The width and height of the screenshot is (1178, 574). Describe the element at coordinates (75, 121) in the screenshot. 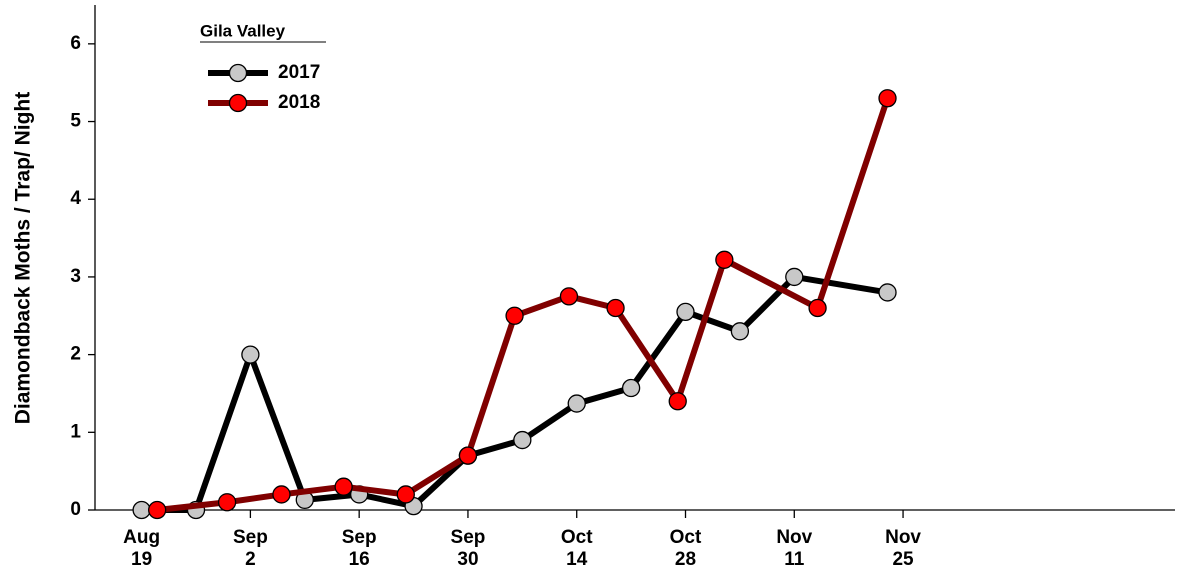

I see `y-tick-label: 5` at that location.